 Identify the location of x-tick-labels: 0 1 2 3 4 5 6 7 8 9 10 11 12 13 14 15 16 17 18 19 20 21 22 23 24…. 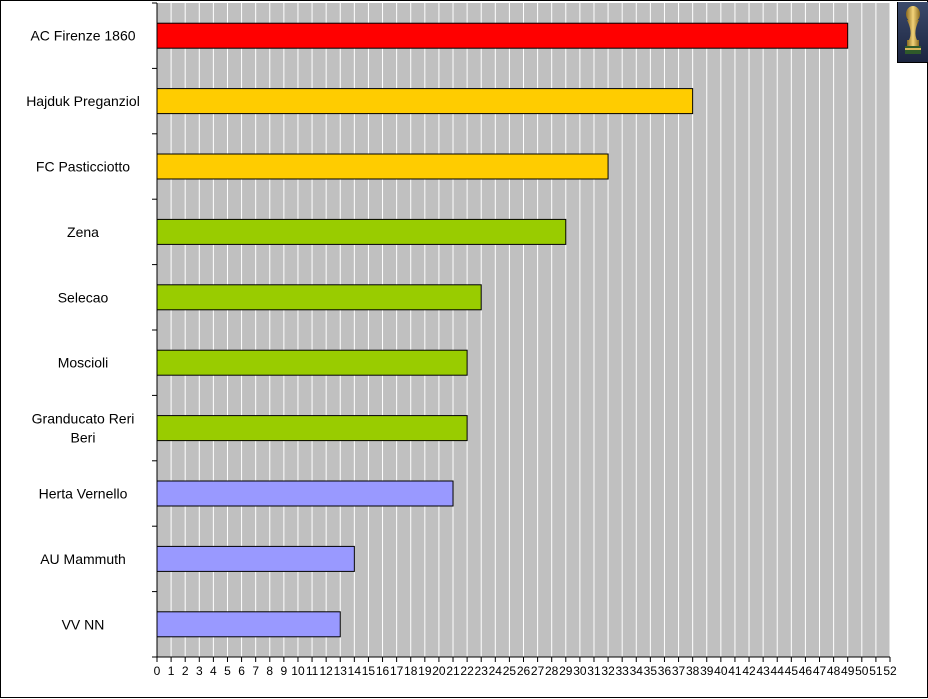
(525, 671).